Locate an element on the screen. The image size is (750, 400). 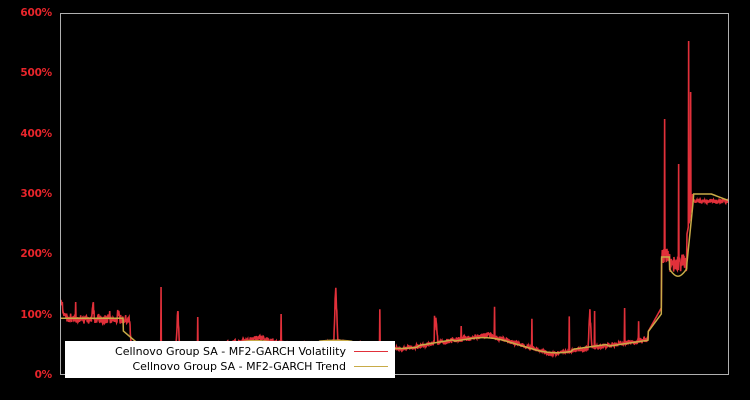
y-tick-label-100: 100% is located at coordinates (36, 314).